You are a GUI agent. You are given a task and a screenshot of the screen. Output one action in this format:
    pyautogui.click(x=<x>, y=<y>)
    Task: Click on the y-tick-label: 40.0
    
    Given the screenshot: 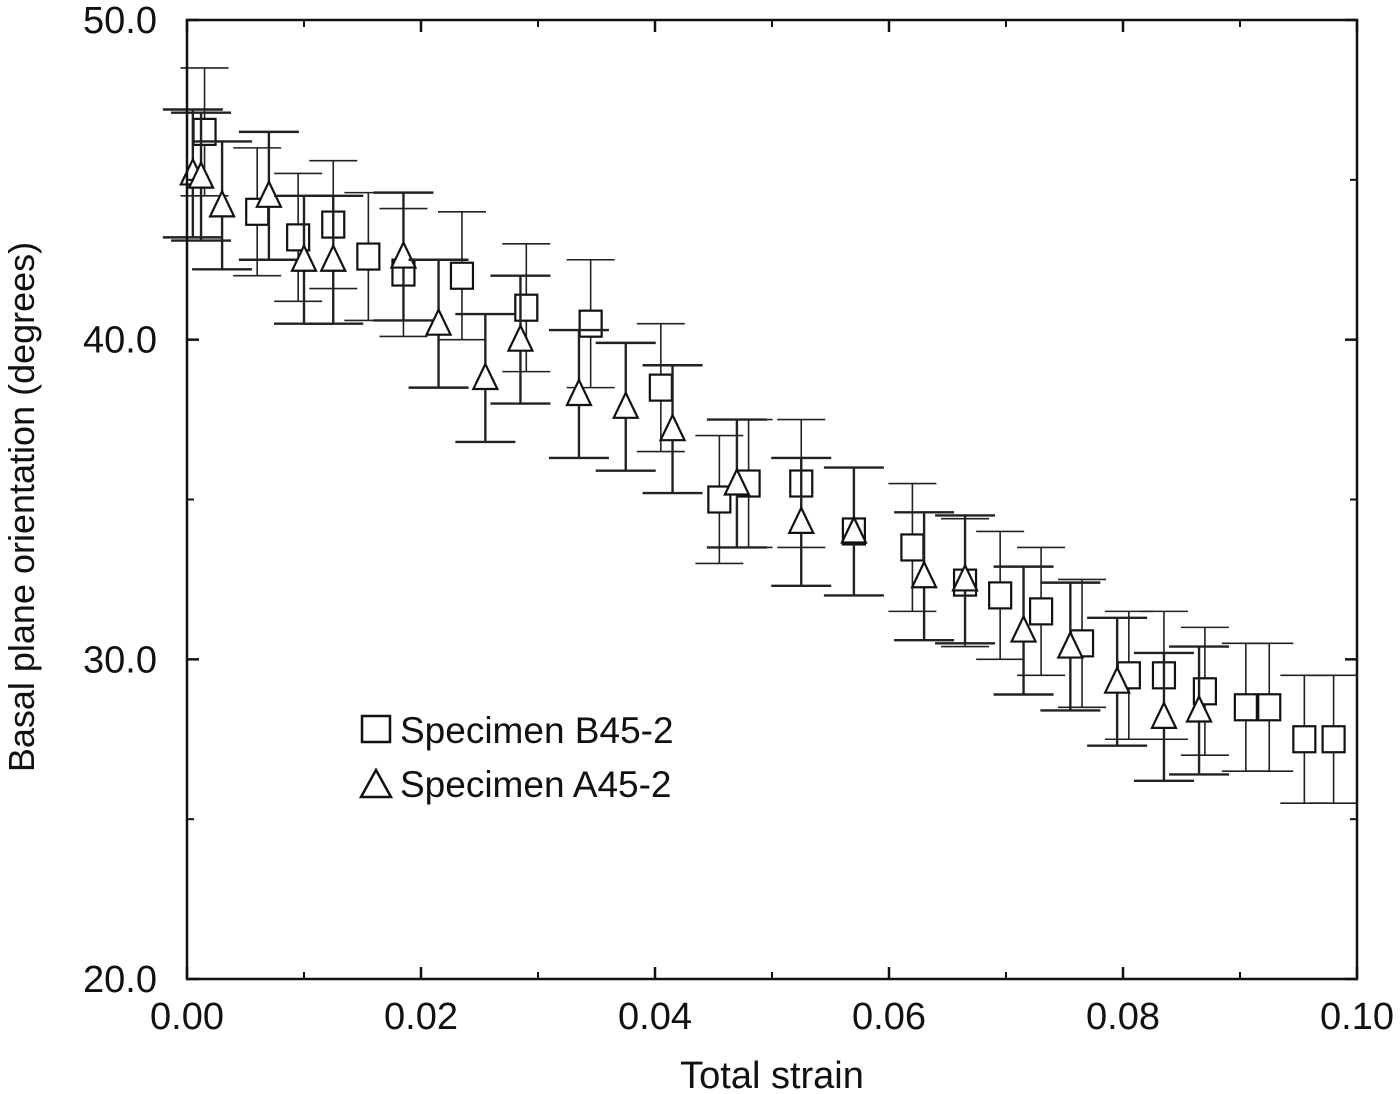 What is the action you would take?
    pyautogui.click(x=120, y=341)
    